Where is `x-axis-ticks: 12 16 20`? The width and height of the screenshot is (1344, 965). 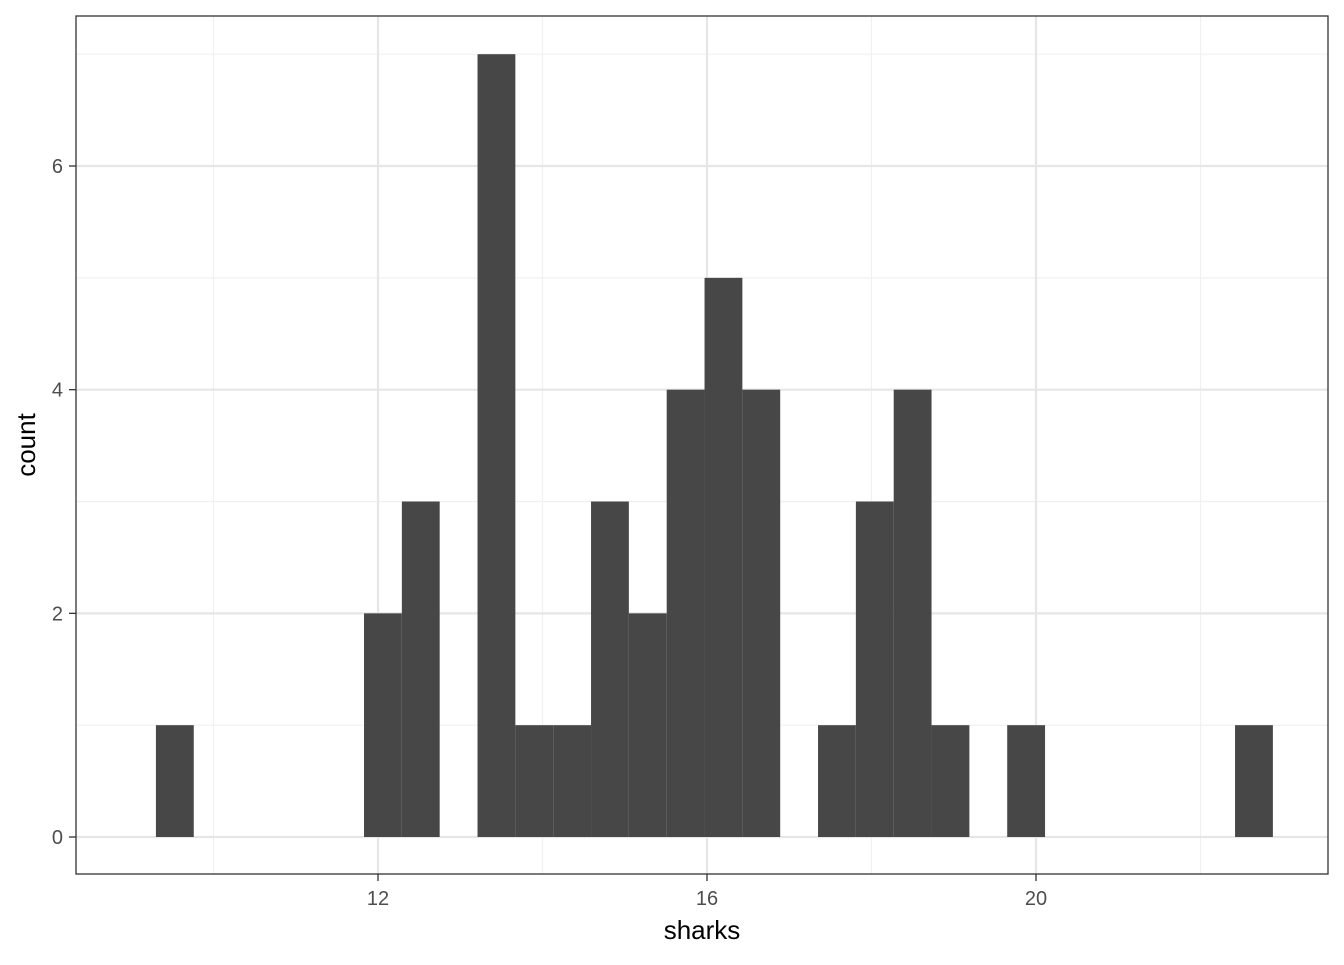
x-axis-ticks: 12 16 20 is located at coordinates (707, 892).